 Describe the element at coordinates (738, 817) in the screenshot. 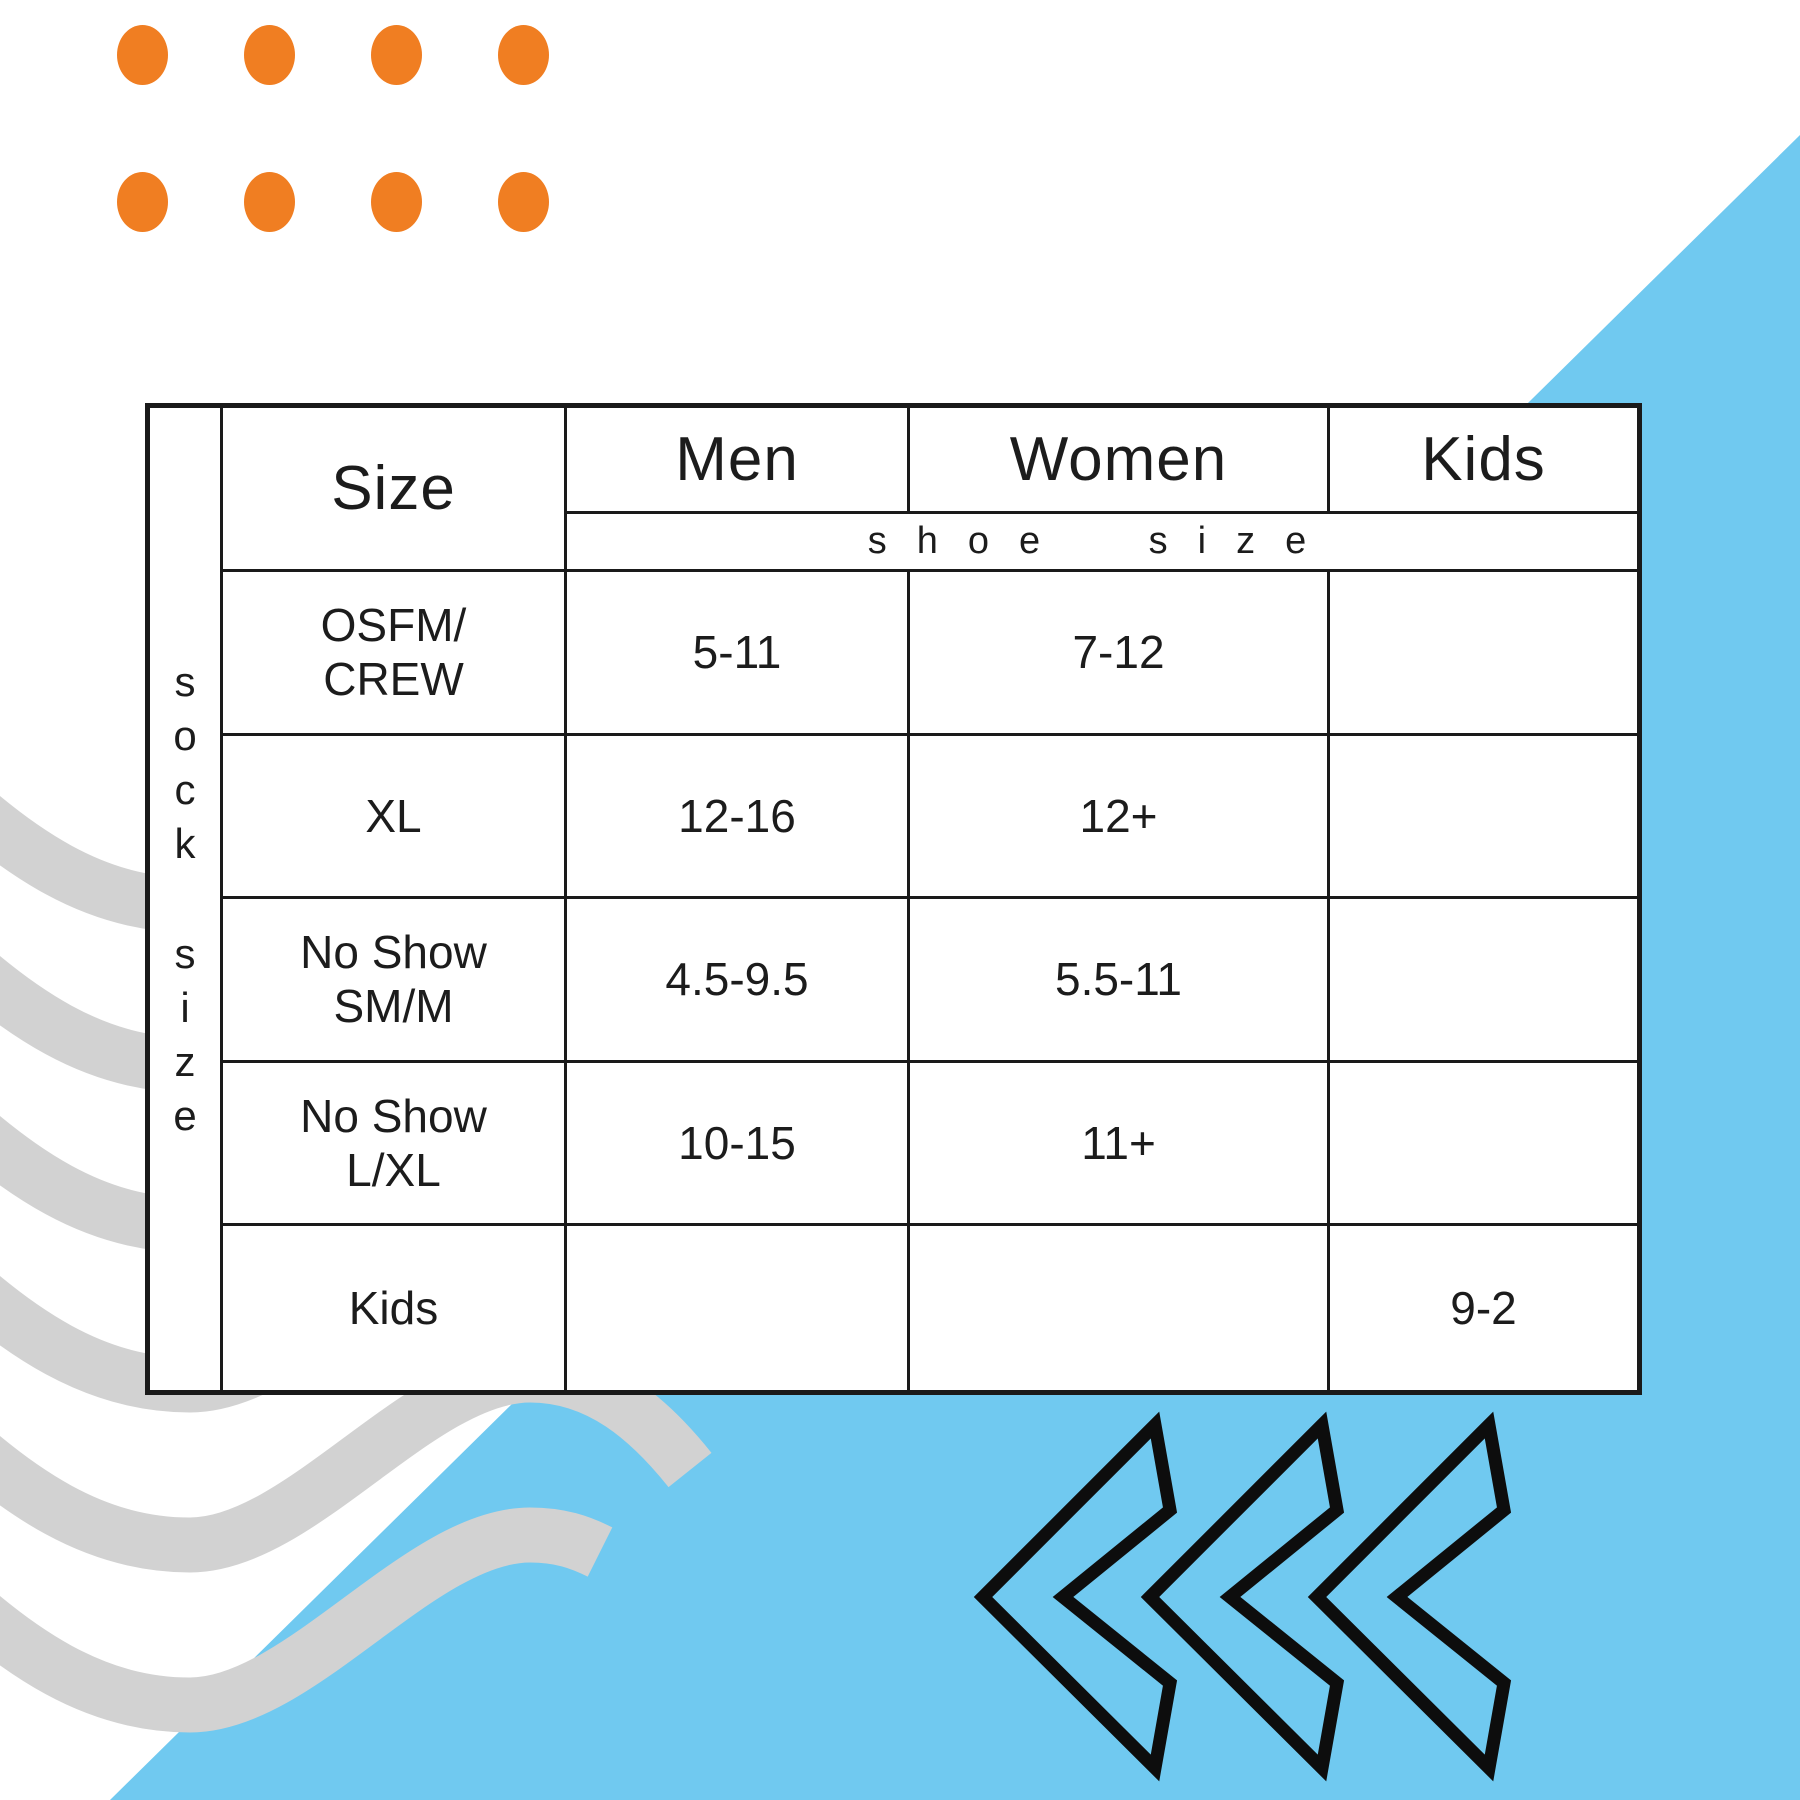

I see `cell-men-xl: 12-16` at that location.